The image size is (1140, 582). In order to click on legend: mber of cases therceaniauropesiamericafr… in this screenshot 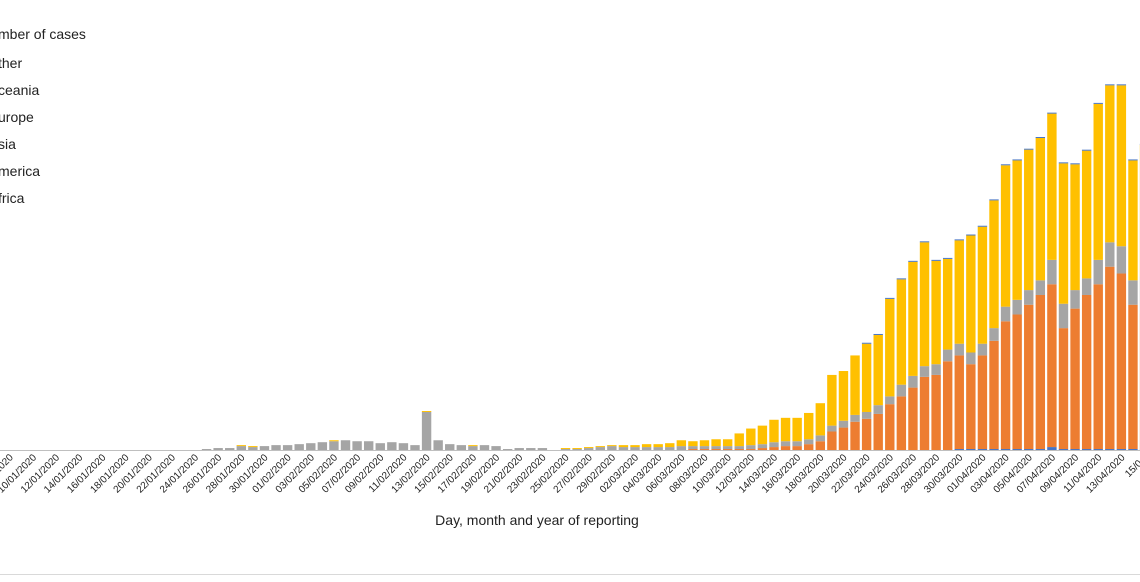, I will do `click(43, 116)`.